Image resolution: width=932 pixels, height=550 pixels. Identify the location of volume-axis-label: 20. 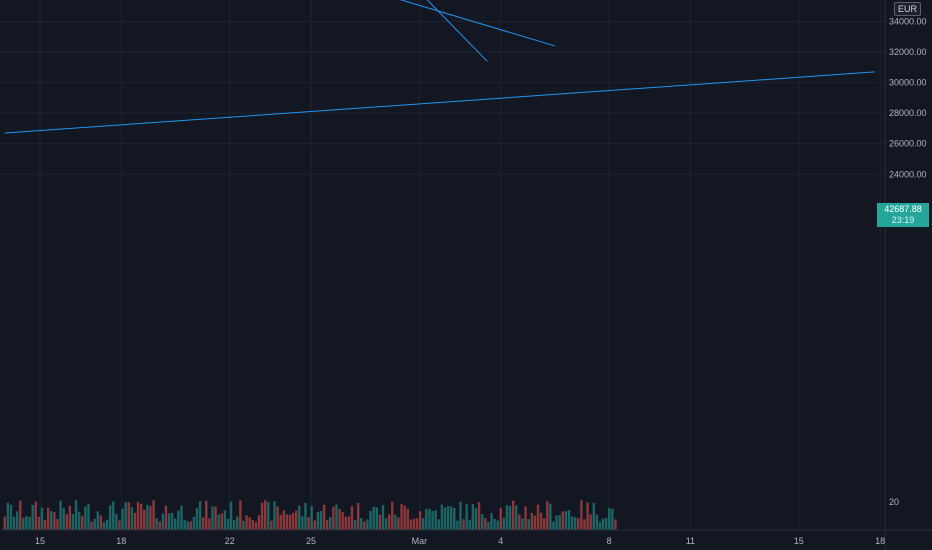
(894, 502).